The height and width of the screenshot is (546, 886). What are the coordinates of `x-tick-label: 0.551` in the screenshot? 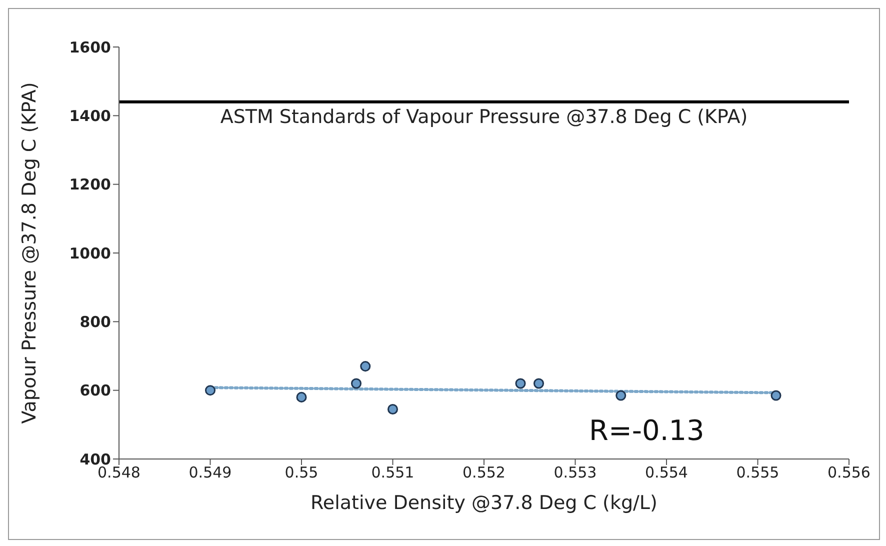 It's located at (392, 473).